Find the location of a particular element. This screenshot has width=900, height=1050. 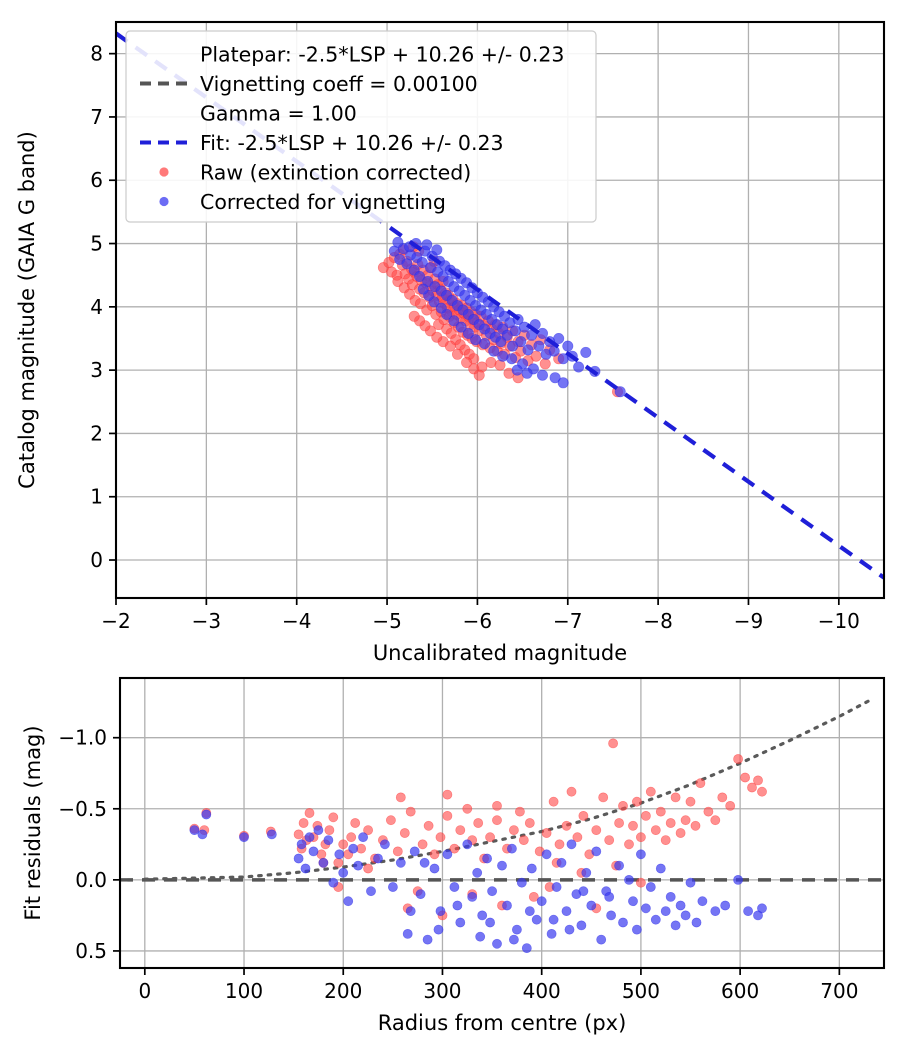

x-tick-label: 400 is located at coordinates (542, 991).